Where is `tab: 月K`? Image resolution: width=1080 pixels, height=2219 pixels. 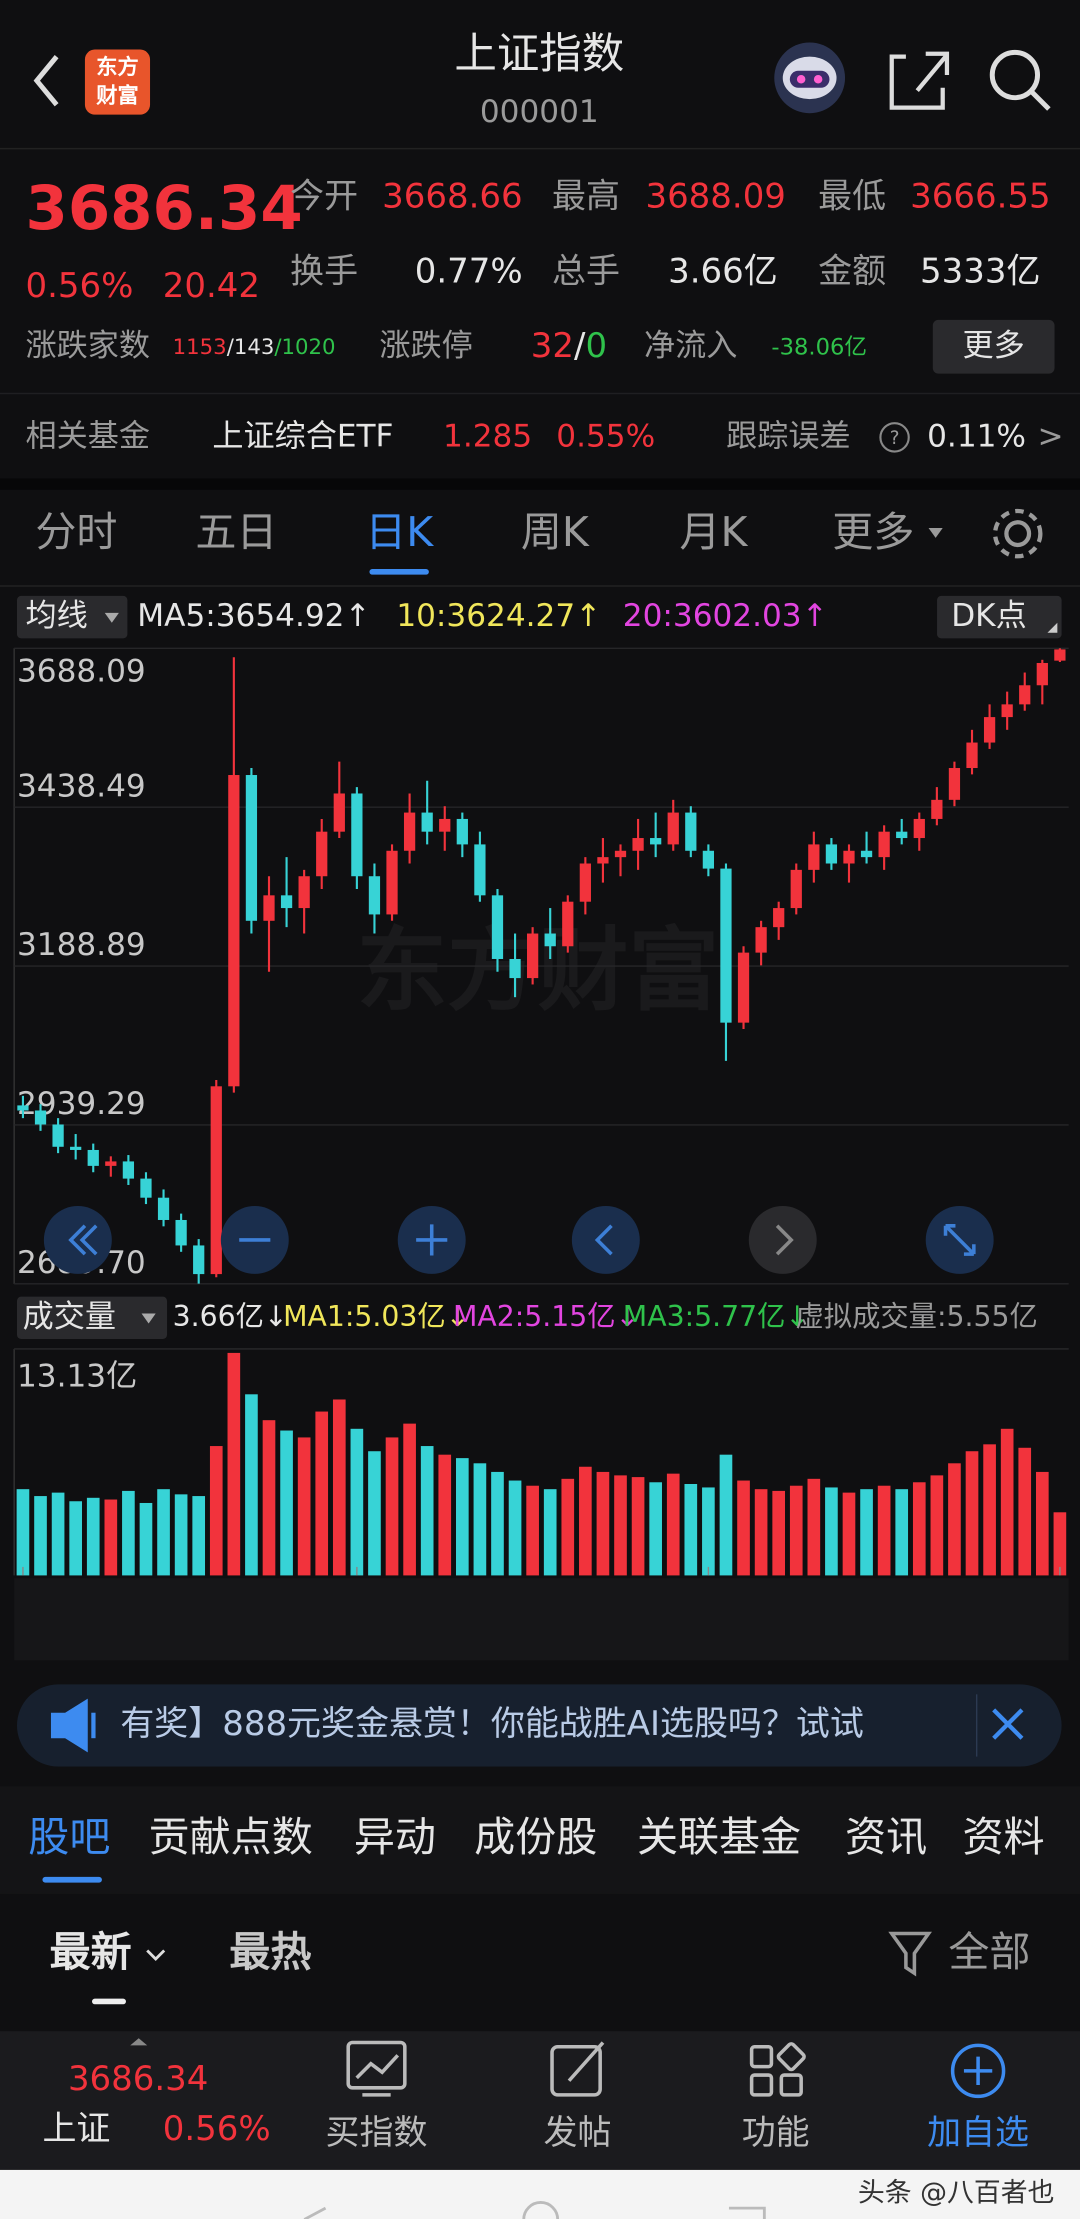
tab: 月K is located at coordinates (713, 532).